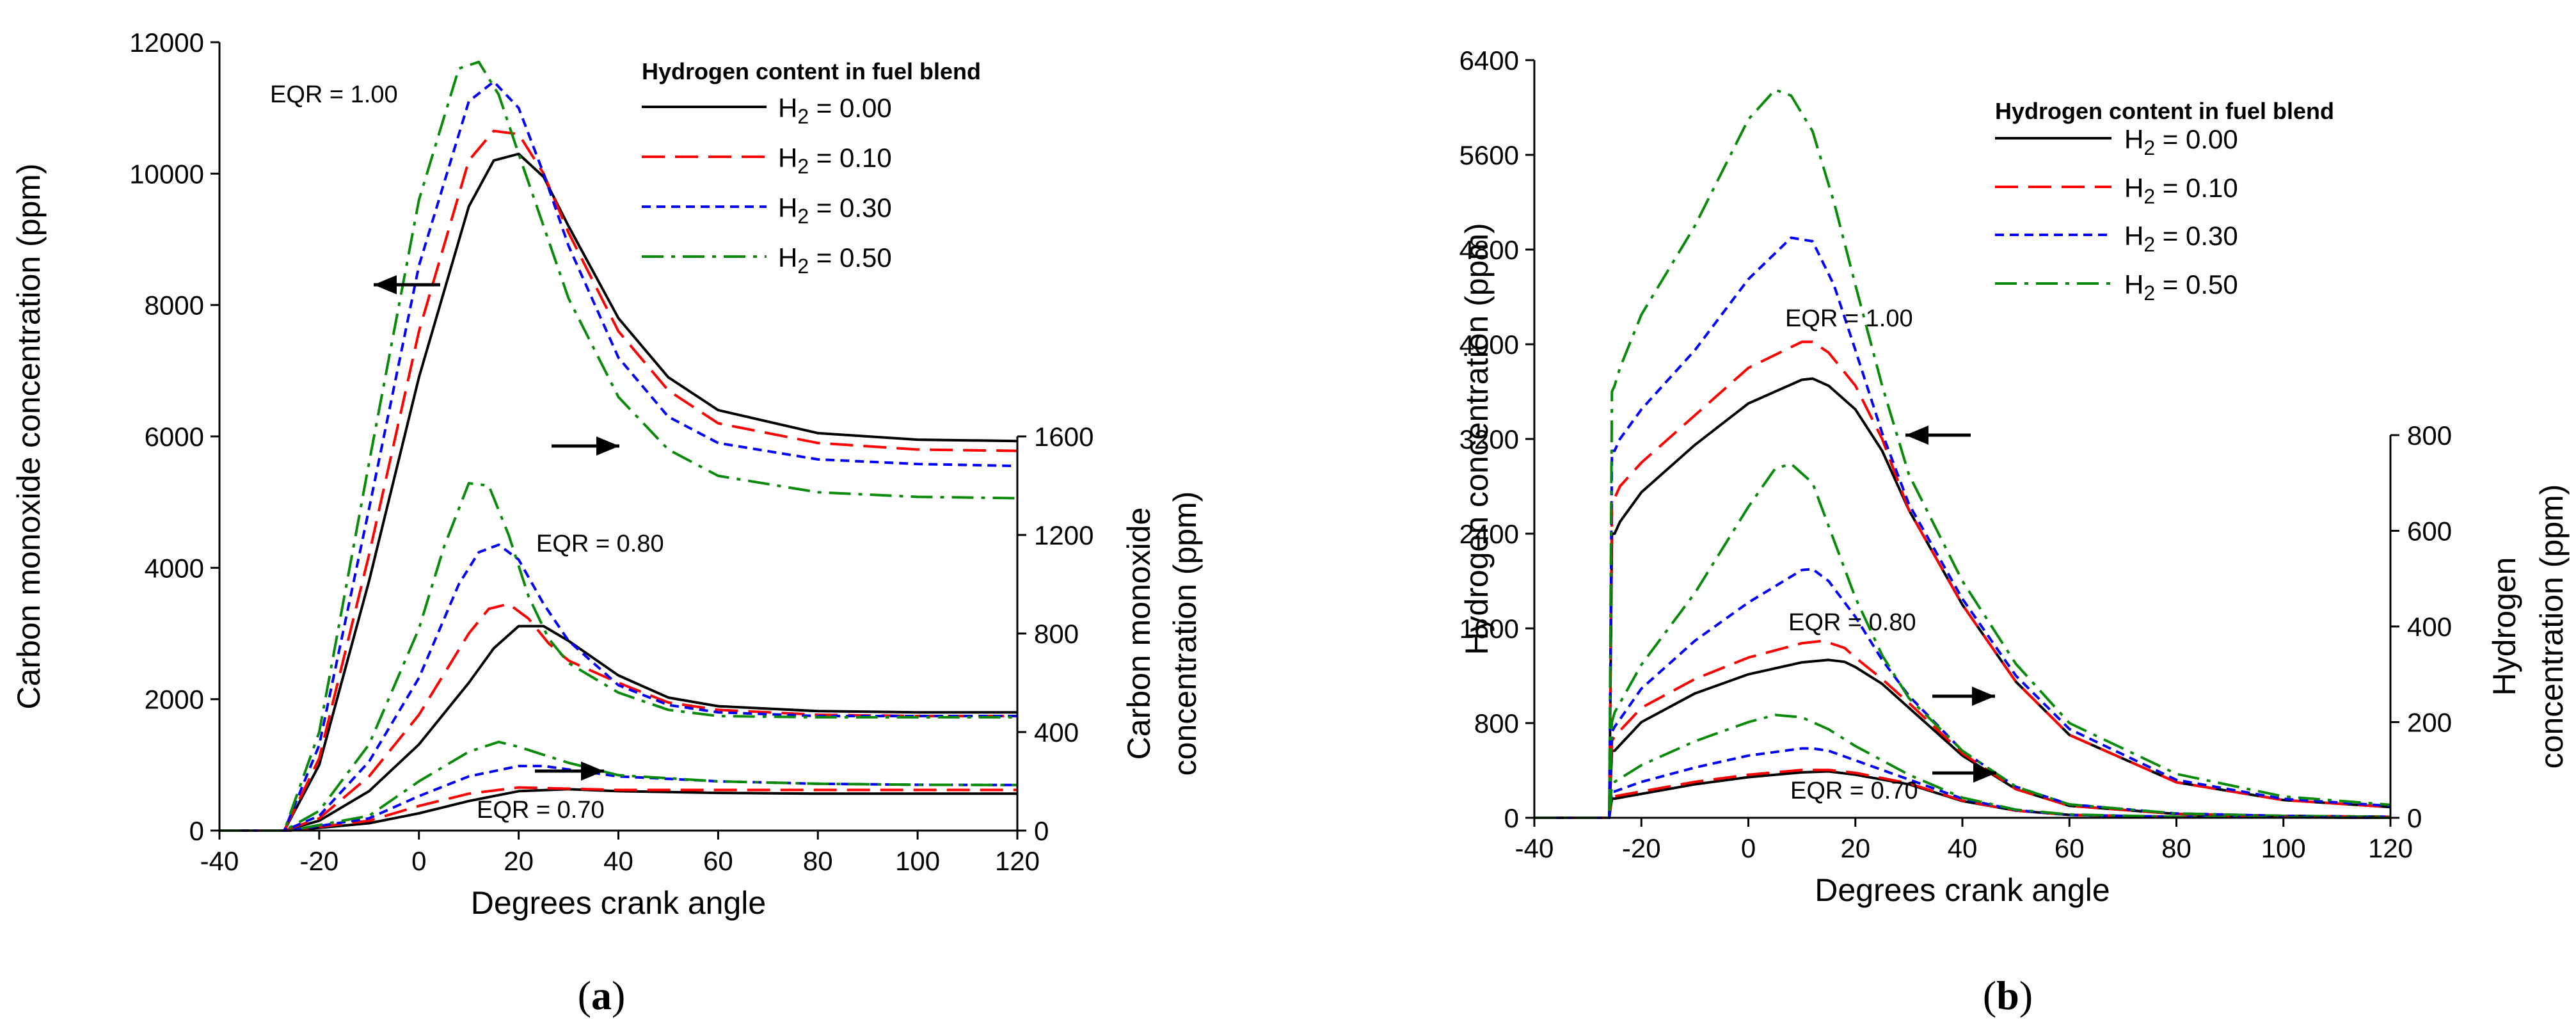 The image size is (2576, 1036). Describe the element at coordinates (1497, 723) in the screenshot. I see `y-tick-label: 800` at that location.